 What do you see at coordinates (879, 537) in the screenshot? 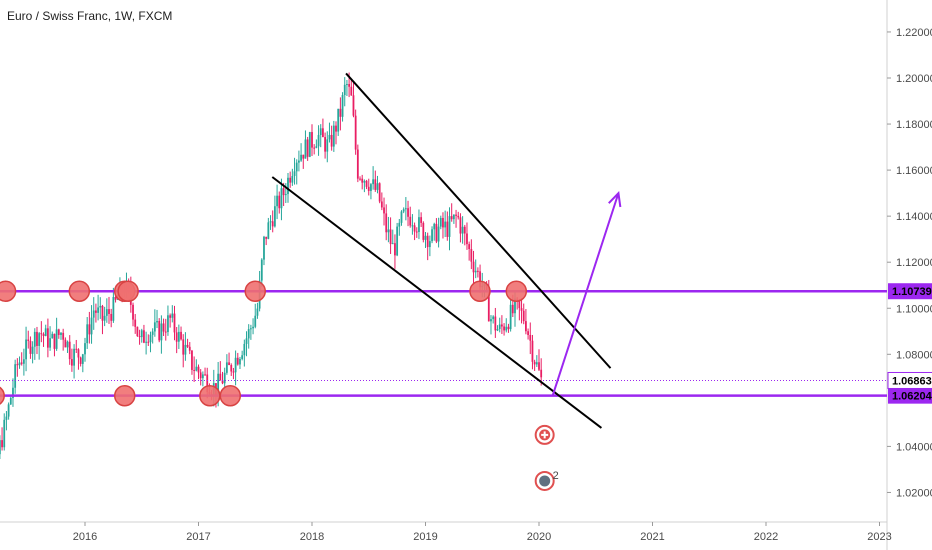
I see `time-tick-label: 2023` at bounding box center [879, 537].